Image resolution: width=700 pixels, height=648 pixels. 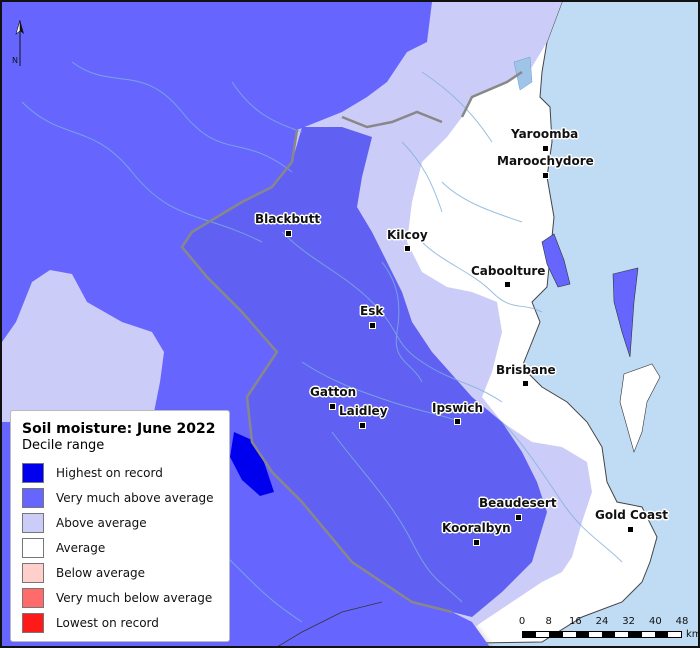 What do you see at coordinates (548, 621) in the screenshot?
I see `scale-tick-label: 8` at bounding box center [548, 621].